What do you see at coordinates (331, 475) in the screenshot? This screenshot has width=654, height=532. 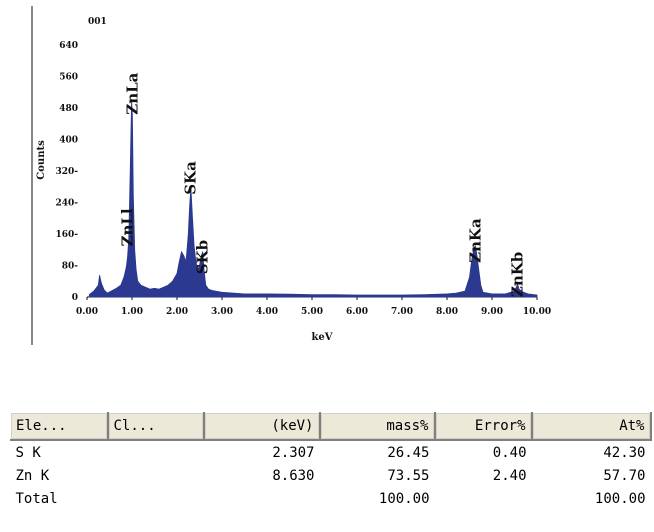 I see `table-row: Zn K 8.630 73.55 2.40 57.70` at bounding box center [331, 475].